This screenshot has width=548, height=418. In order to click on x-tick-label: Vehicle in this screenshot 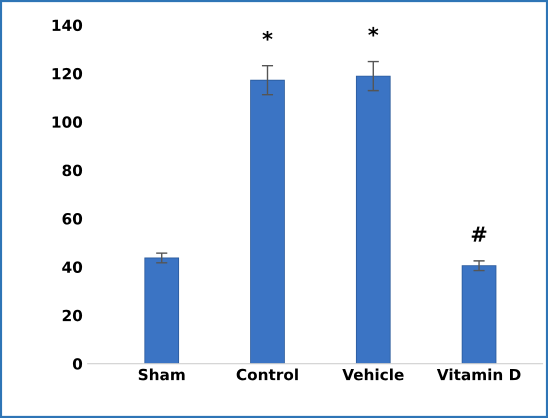, I will do `click(373, 374)`.